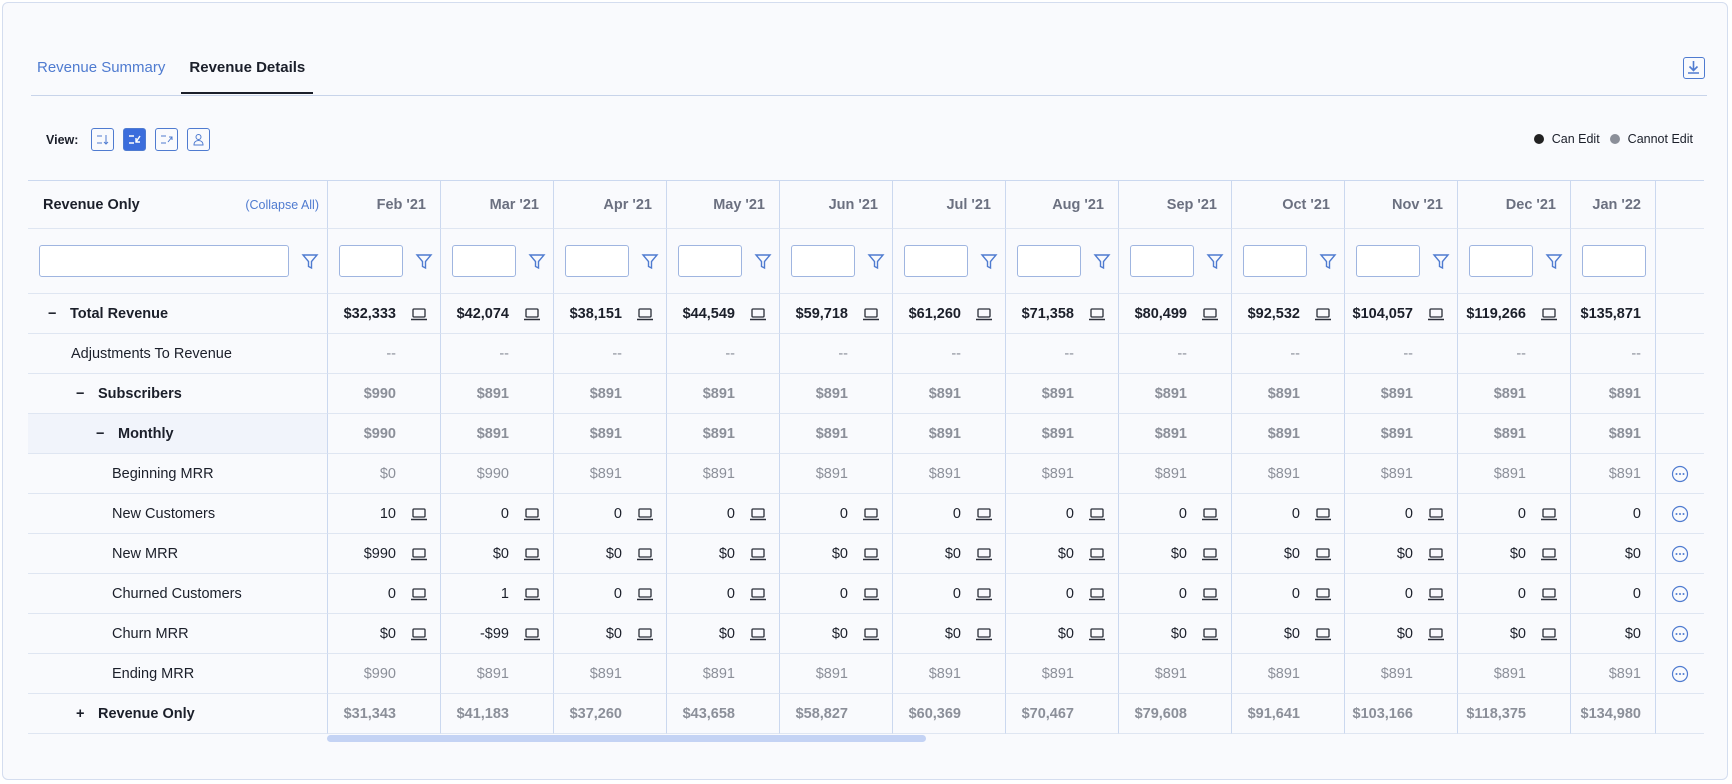 This screenshot has width=1732, height=784. I want to click on view-button-active, so click(135, 139).